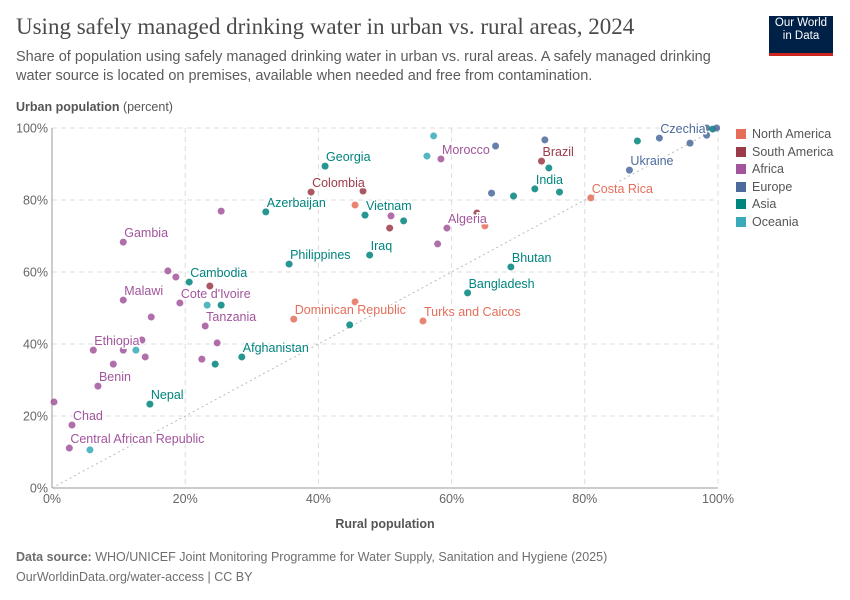  Describe the element at coordinates (167, 395) in the screenshot. I see `point-label: Nepal` at that location.